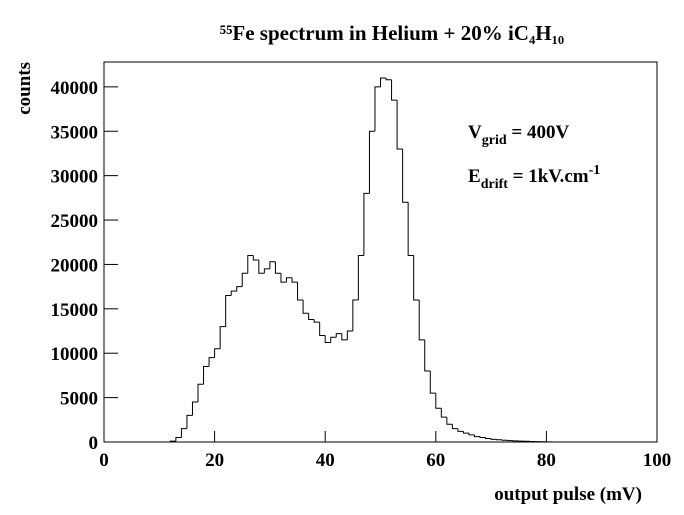 The width and height of the screenshot is (684, 515). What do you see at coordinates (657, 460) in the screenshot?
I see `x-tick-label: 100` at bounding box center [657, 460].